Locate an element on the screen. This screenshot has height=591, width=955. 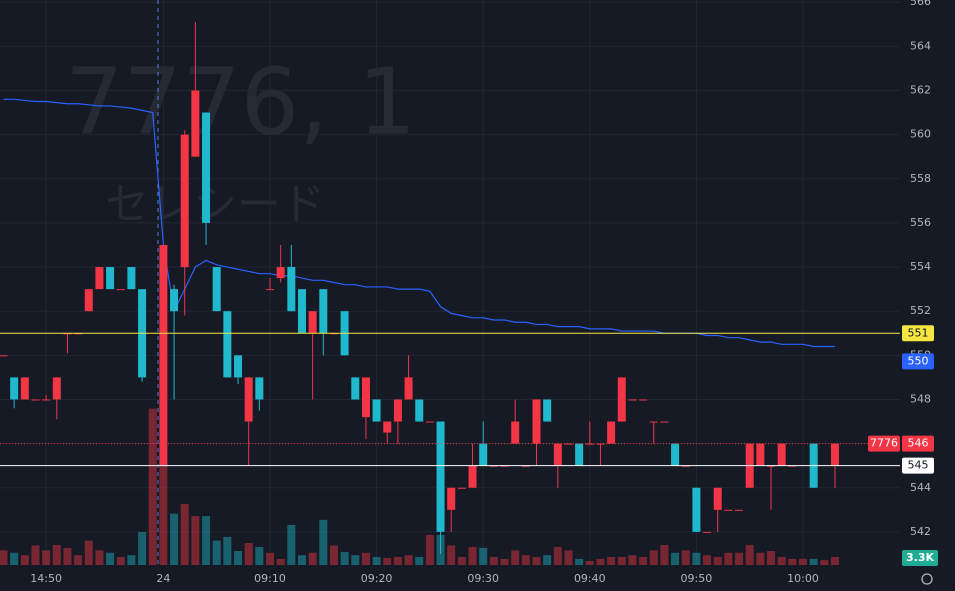
price-axis is located at coordinates (927, 295).